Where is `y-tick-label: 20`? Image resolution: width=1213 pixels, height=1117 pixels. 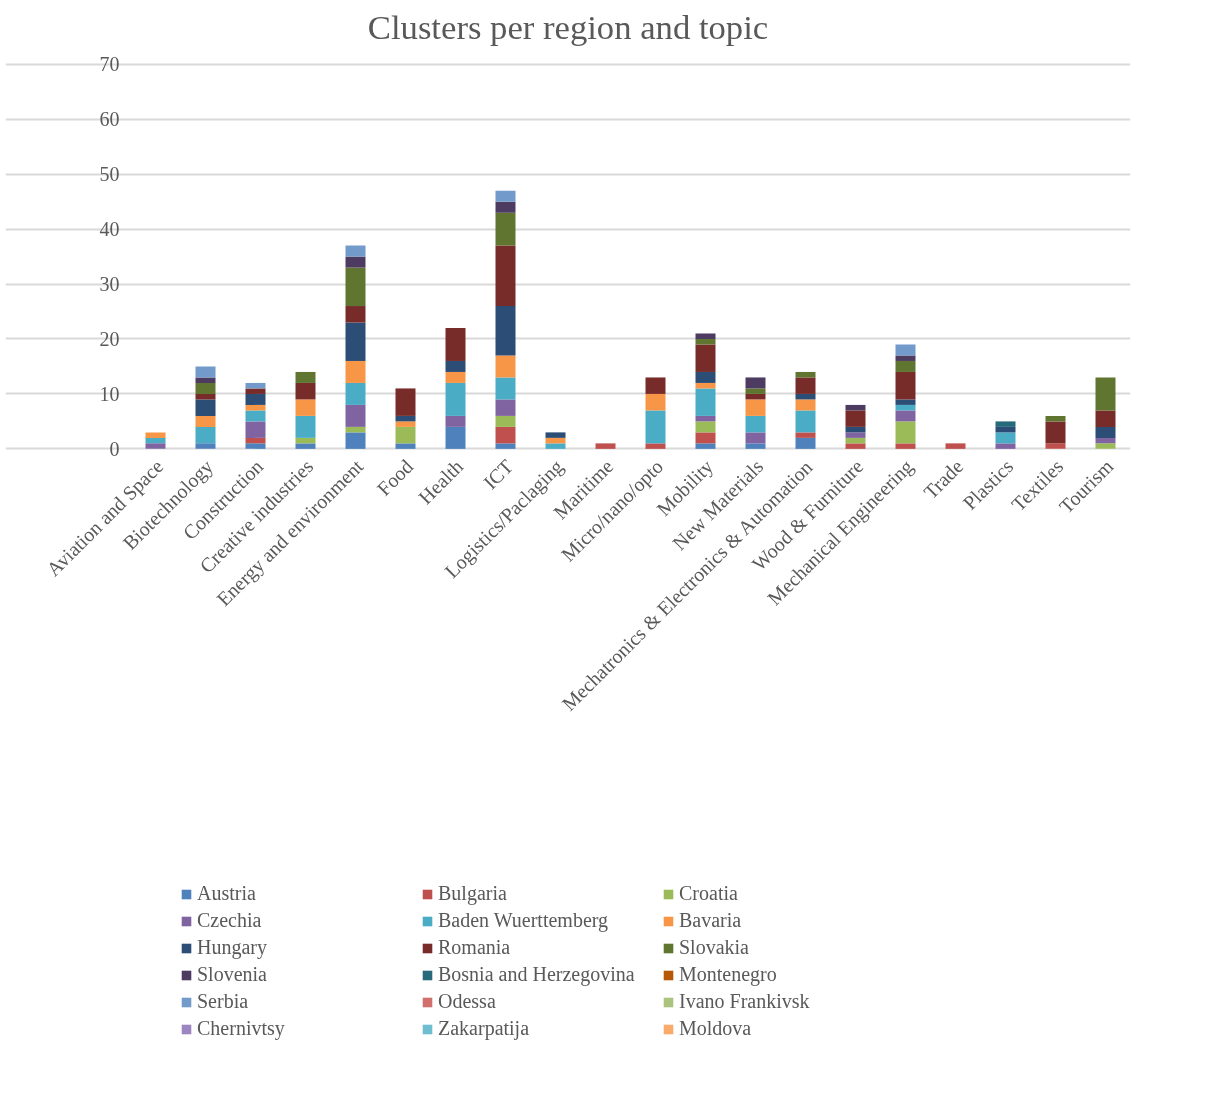 y-tick-label: 20 is located at coordinates (109, 338).